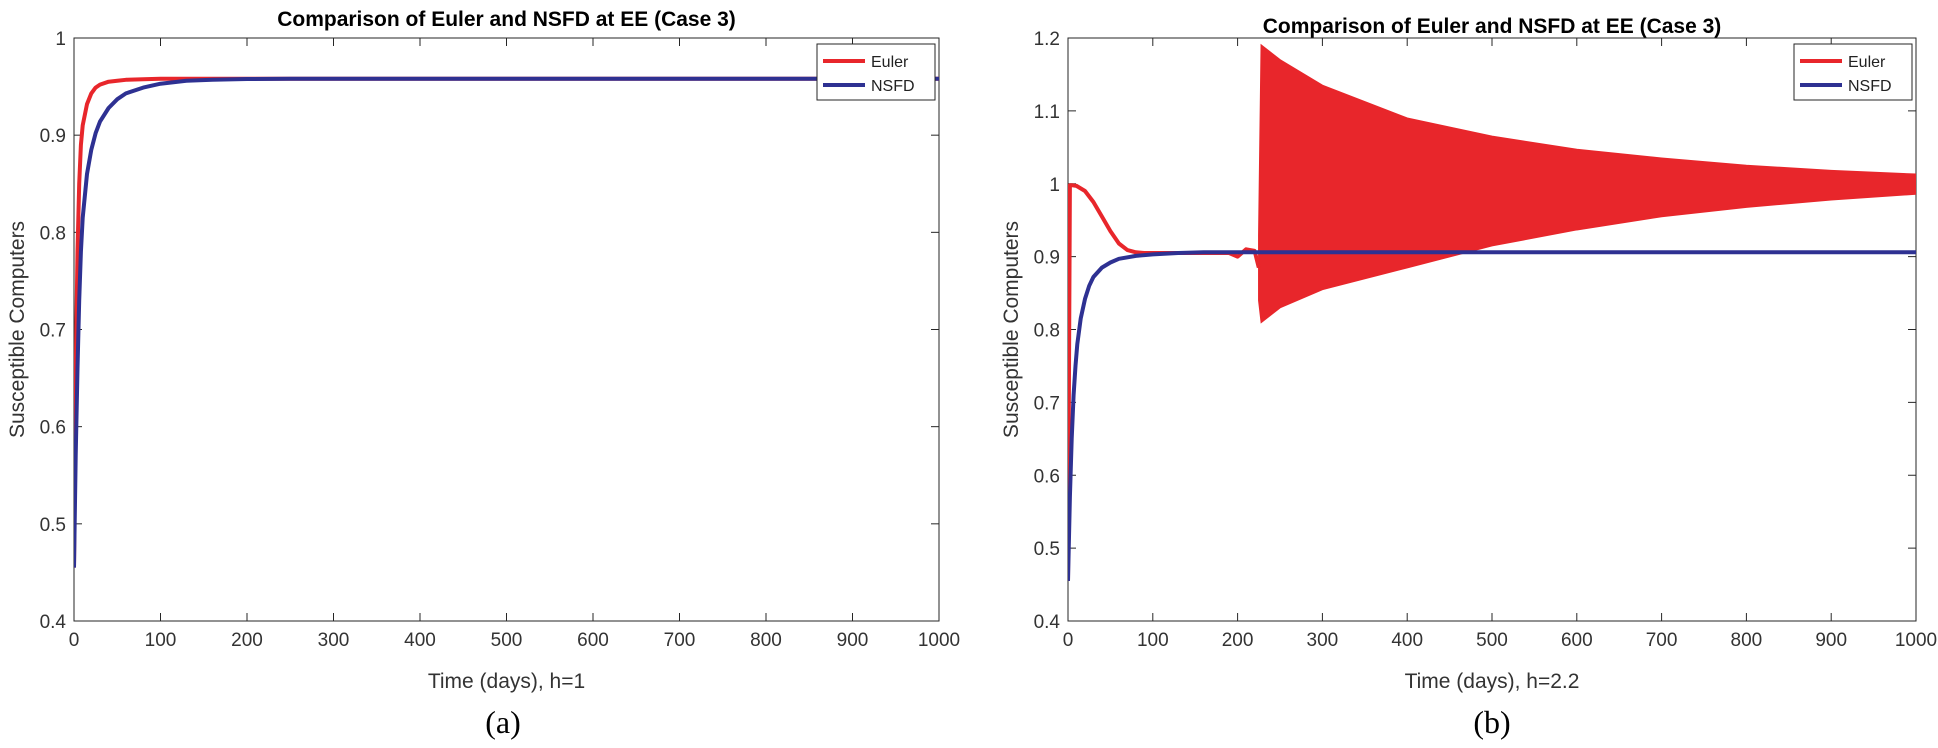 This screenshot has width=1938, height=748. I want to click on x-axis-label: Time (days), h=2.2, so click(1492, 681).